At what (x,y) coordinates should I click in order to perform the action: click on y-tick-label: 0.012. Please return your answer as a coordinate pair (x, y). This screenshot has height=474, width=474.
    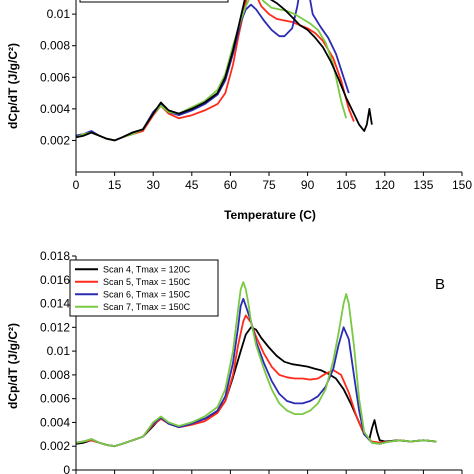
    Looking at the image, I should click on (55, 327).